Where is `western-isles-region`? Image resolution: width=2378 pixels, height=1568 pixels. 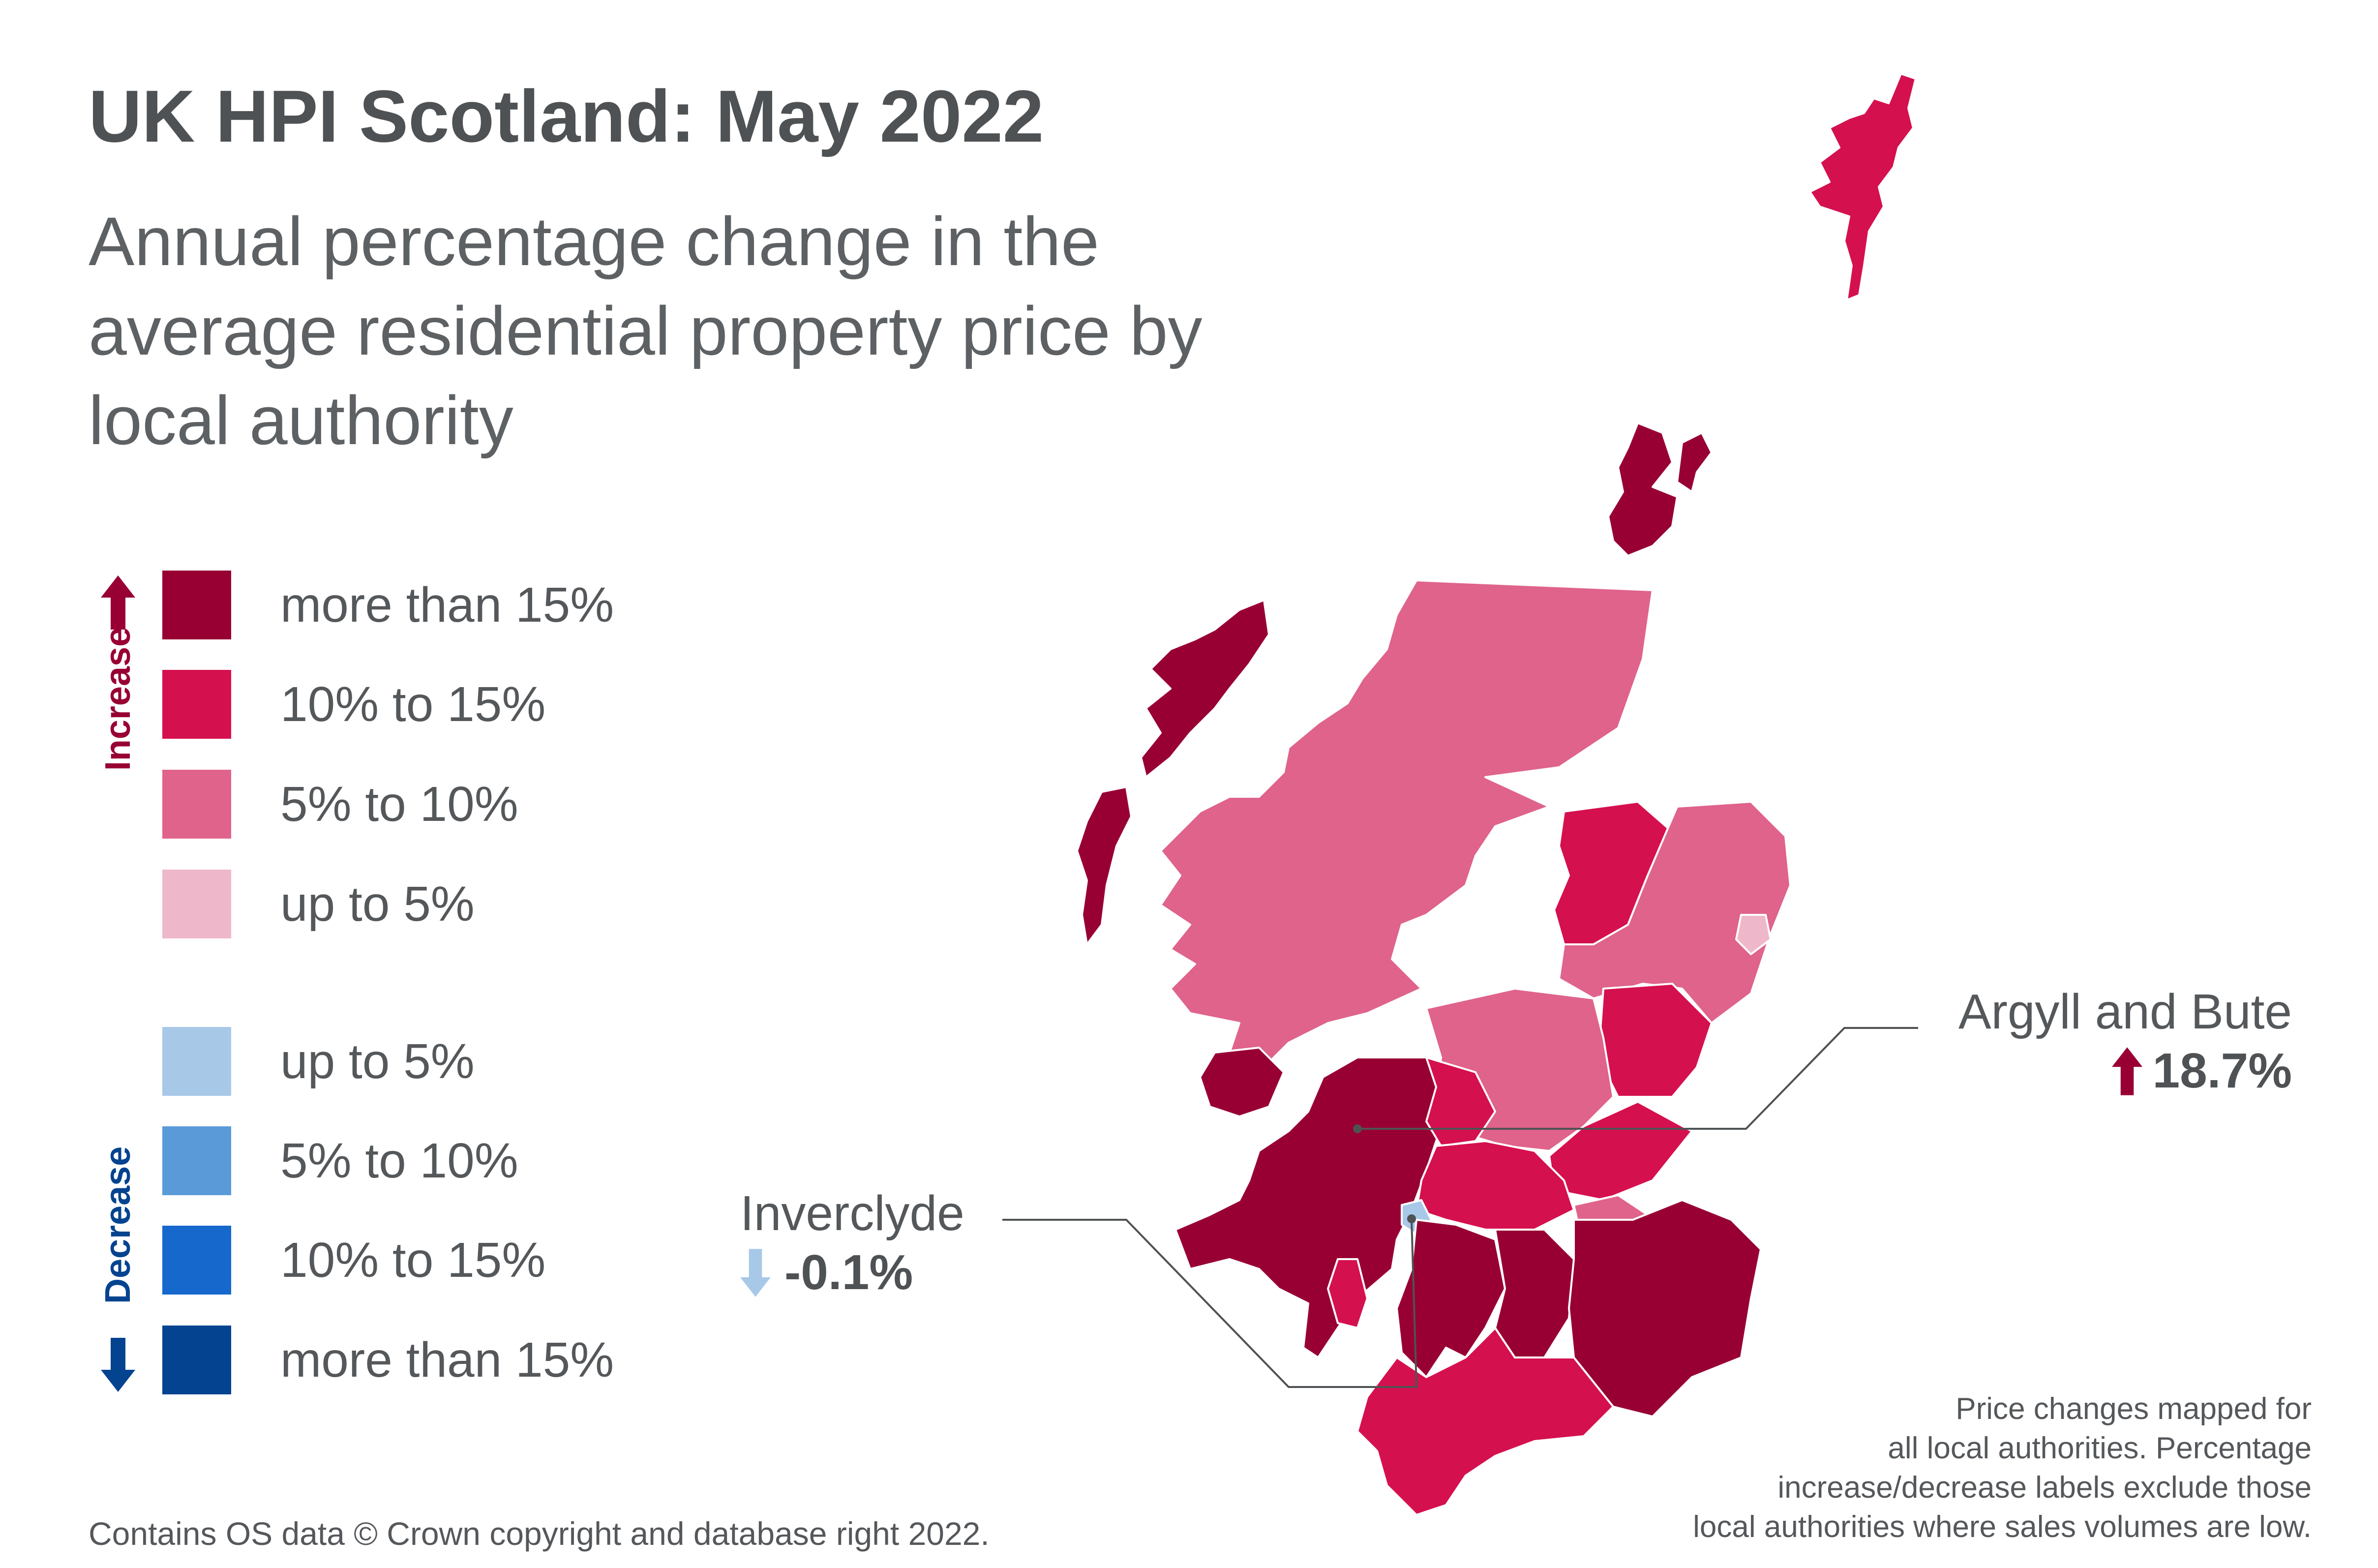
western-isles-region is located at coordinates (1205, 688).